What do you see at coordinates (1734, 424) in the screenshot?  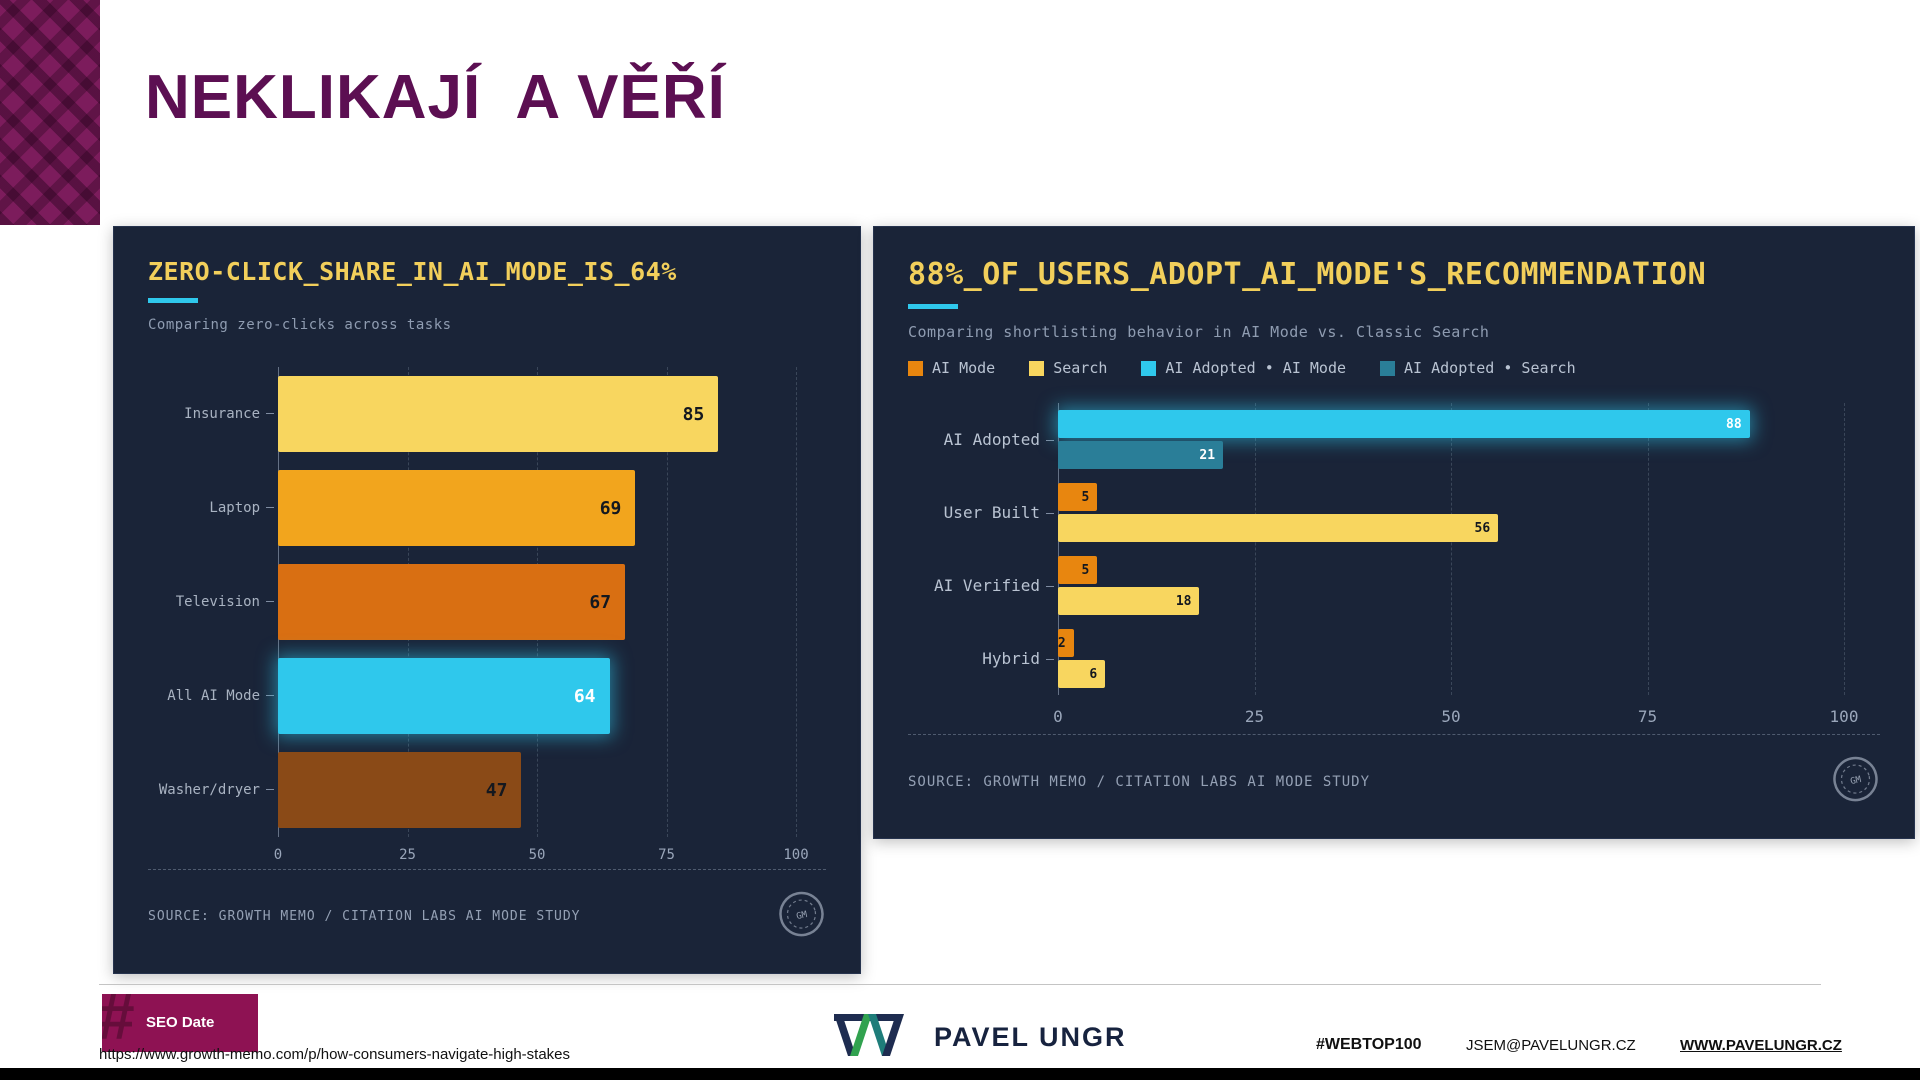 I see `bar-value: 88` at bounding box center [1734, 424].